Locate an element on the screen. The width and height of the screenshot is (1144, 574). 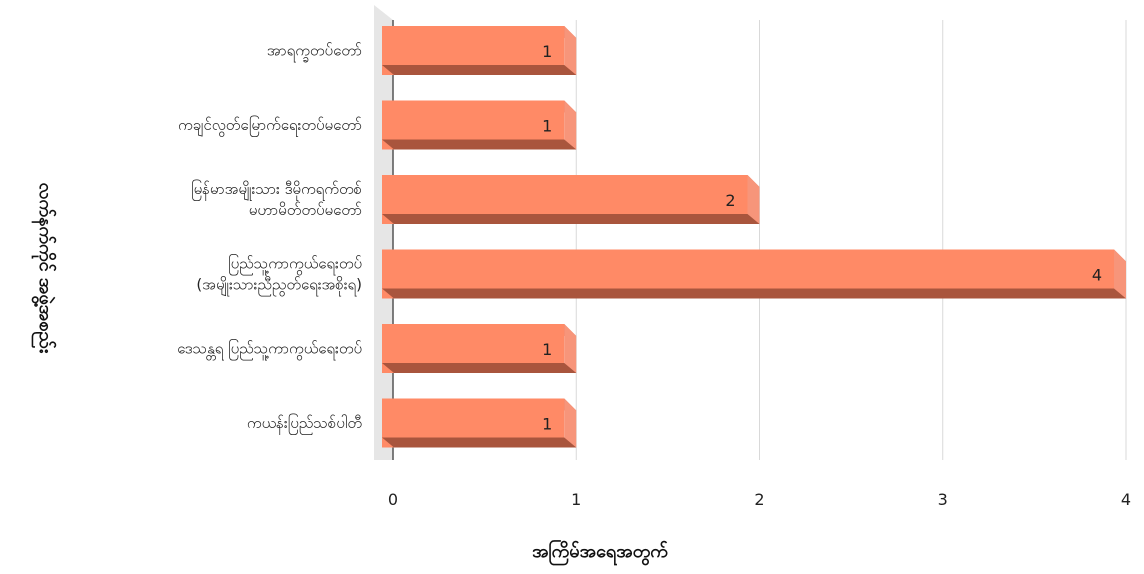
bar: 4 is located at coordinates (754, 274).